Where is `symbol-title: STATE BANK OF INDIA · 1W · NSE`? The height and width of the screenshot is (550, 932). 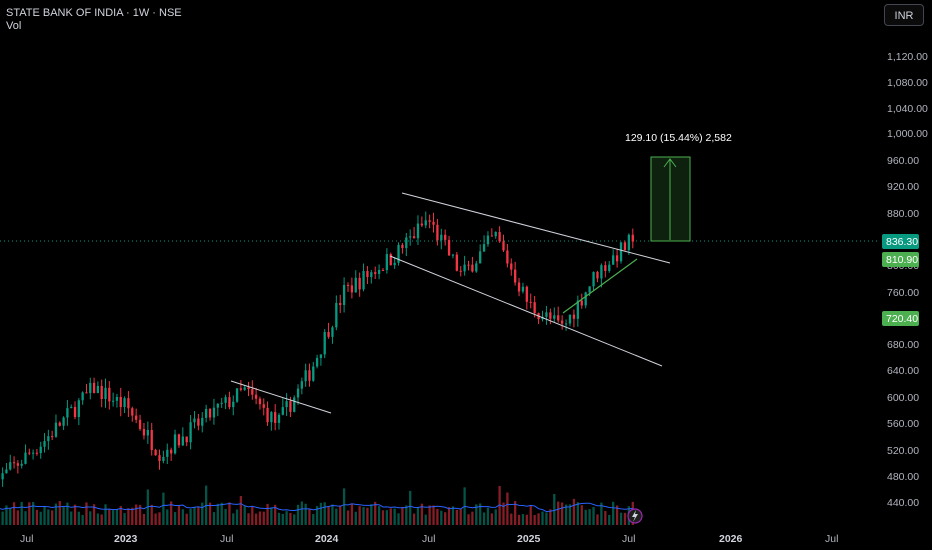 symbol-title: STATE BANK OF INDIA · 1W · NSE is located at coordinates (94, 13).